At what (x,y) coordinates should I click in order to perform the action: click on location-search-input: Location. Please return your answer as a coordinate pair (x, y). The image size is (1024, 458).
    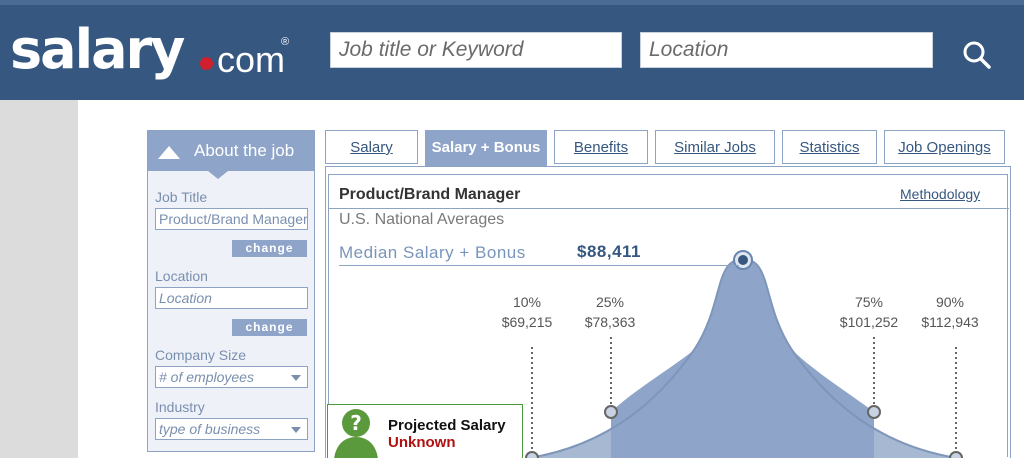
    Looking at the image, I should click on (786, 50).